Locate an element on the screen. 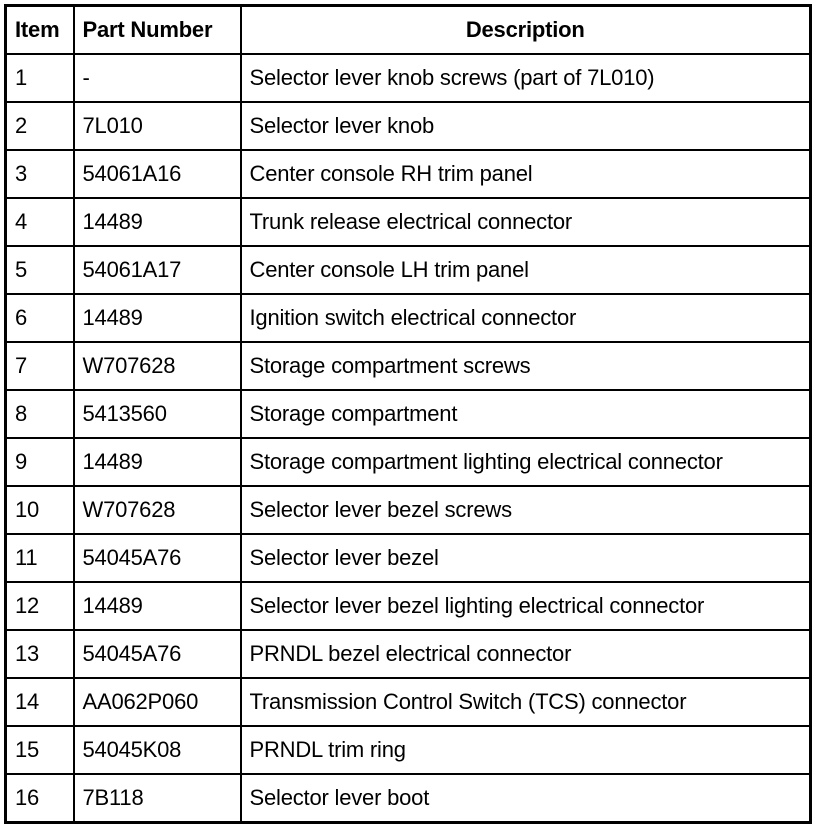  table-row: 10 W707628 Selector lever bezel screws is located at coordinates (408, 510).